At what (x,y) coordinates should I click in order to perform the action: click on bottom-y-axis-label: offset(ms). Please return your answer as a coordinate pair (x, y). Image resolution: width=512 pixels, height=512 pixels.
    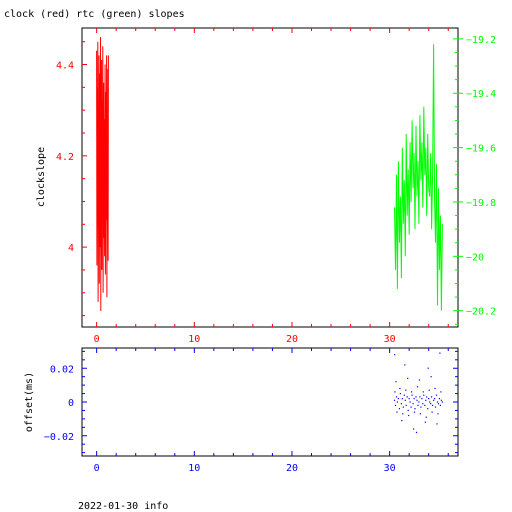
    Looking at the image, I should click on (29, 402).